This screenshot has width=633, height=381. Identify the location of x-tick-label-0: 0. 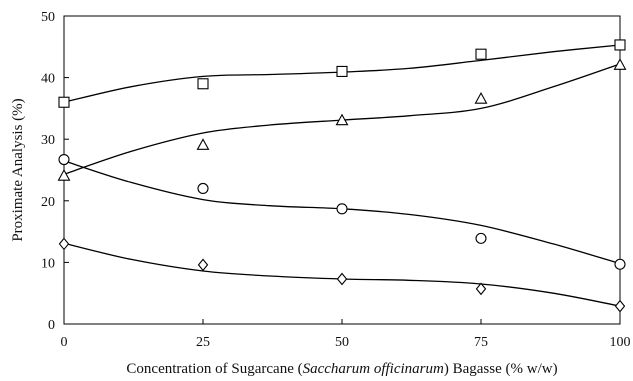
(64, 342).